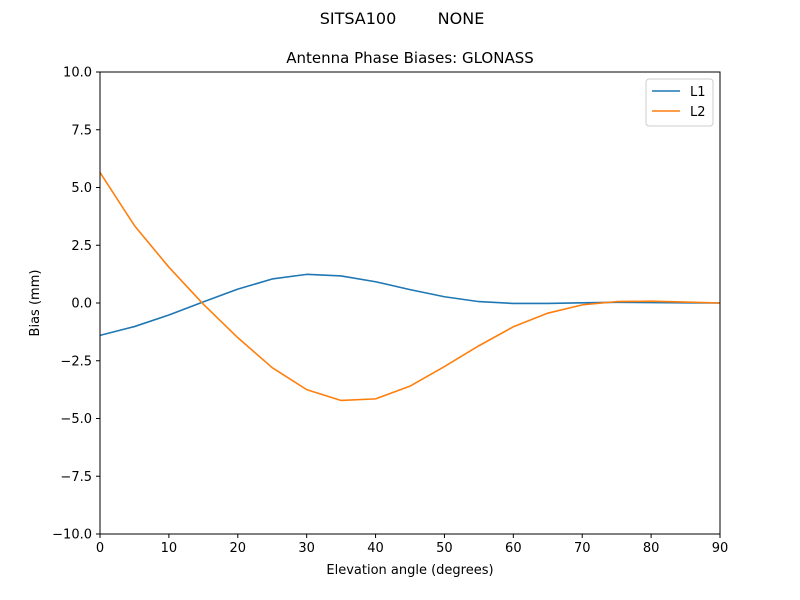 The height and width of the screenshot is (600, 800). I want to click on y-axis: −10.0 −7.5 −5.0 −2.5 0.0 2.5 5.0 7.5 10.0, so click(76, 304).